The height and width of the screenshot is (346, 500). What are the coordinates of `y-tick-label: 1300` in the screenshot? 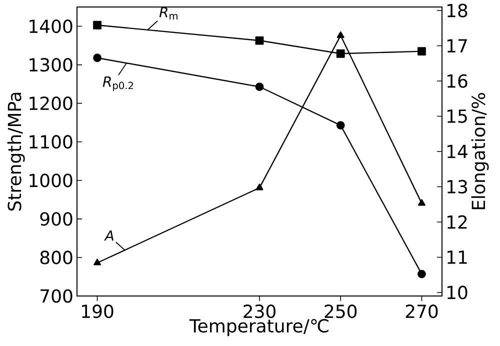 It's located at (51, 65).